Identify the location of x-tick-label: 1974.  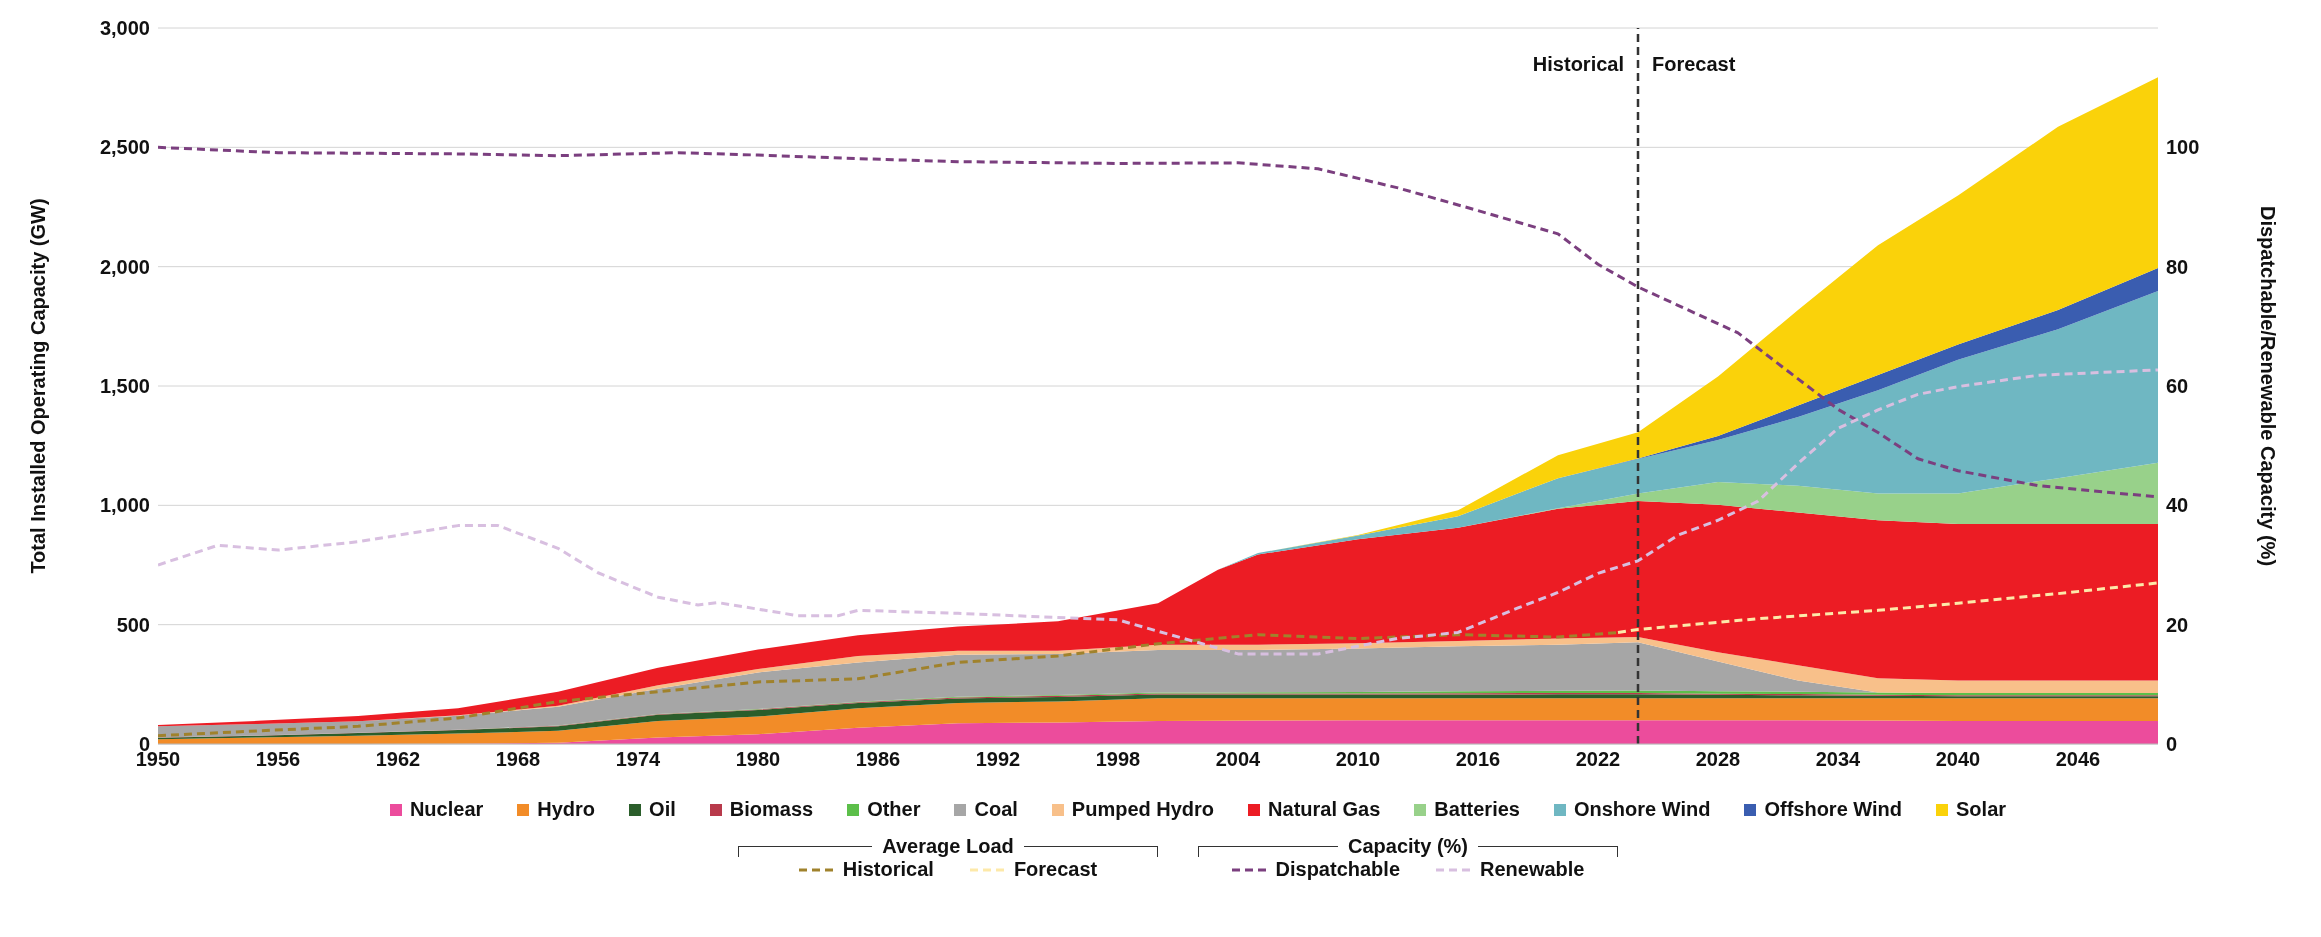
(638, 759).